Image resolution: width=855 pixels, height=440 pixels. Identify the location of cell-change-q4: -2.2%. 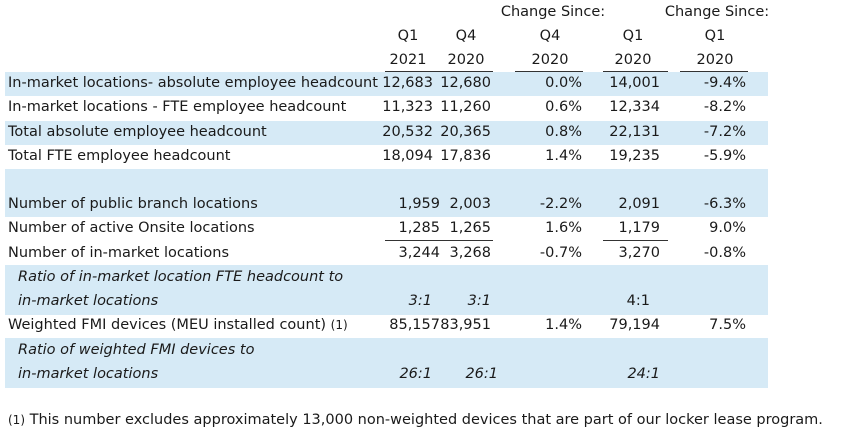
(560, 204).